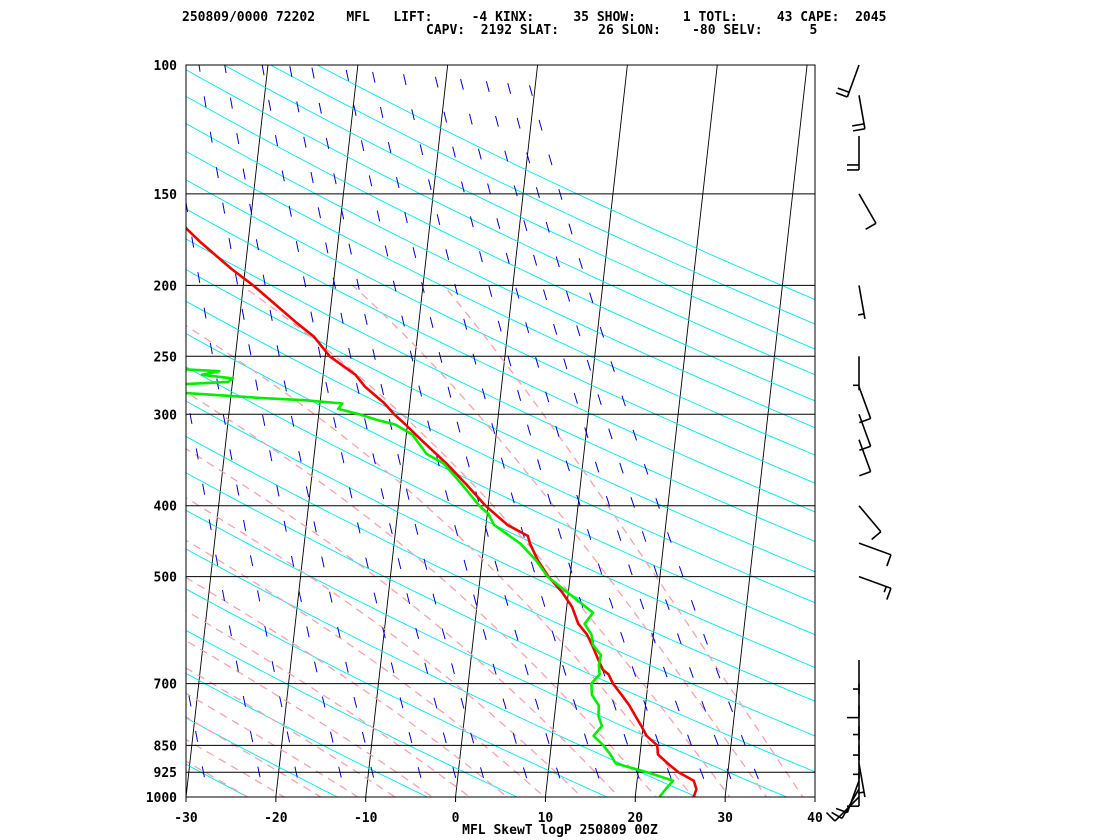  I want to click on temperature-axis: -30 -20 -10 0 10 20 30 40, so click(498, 811).